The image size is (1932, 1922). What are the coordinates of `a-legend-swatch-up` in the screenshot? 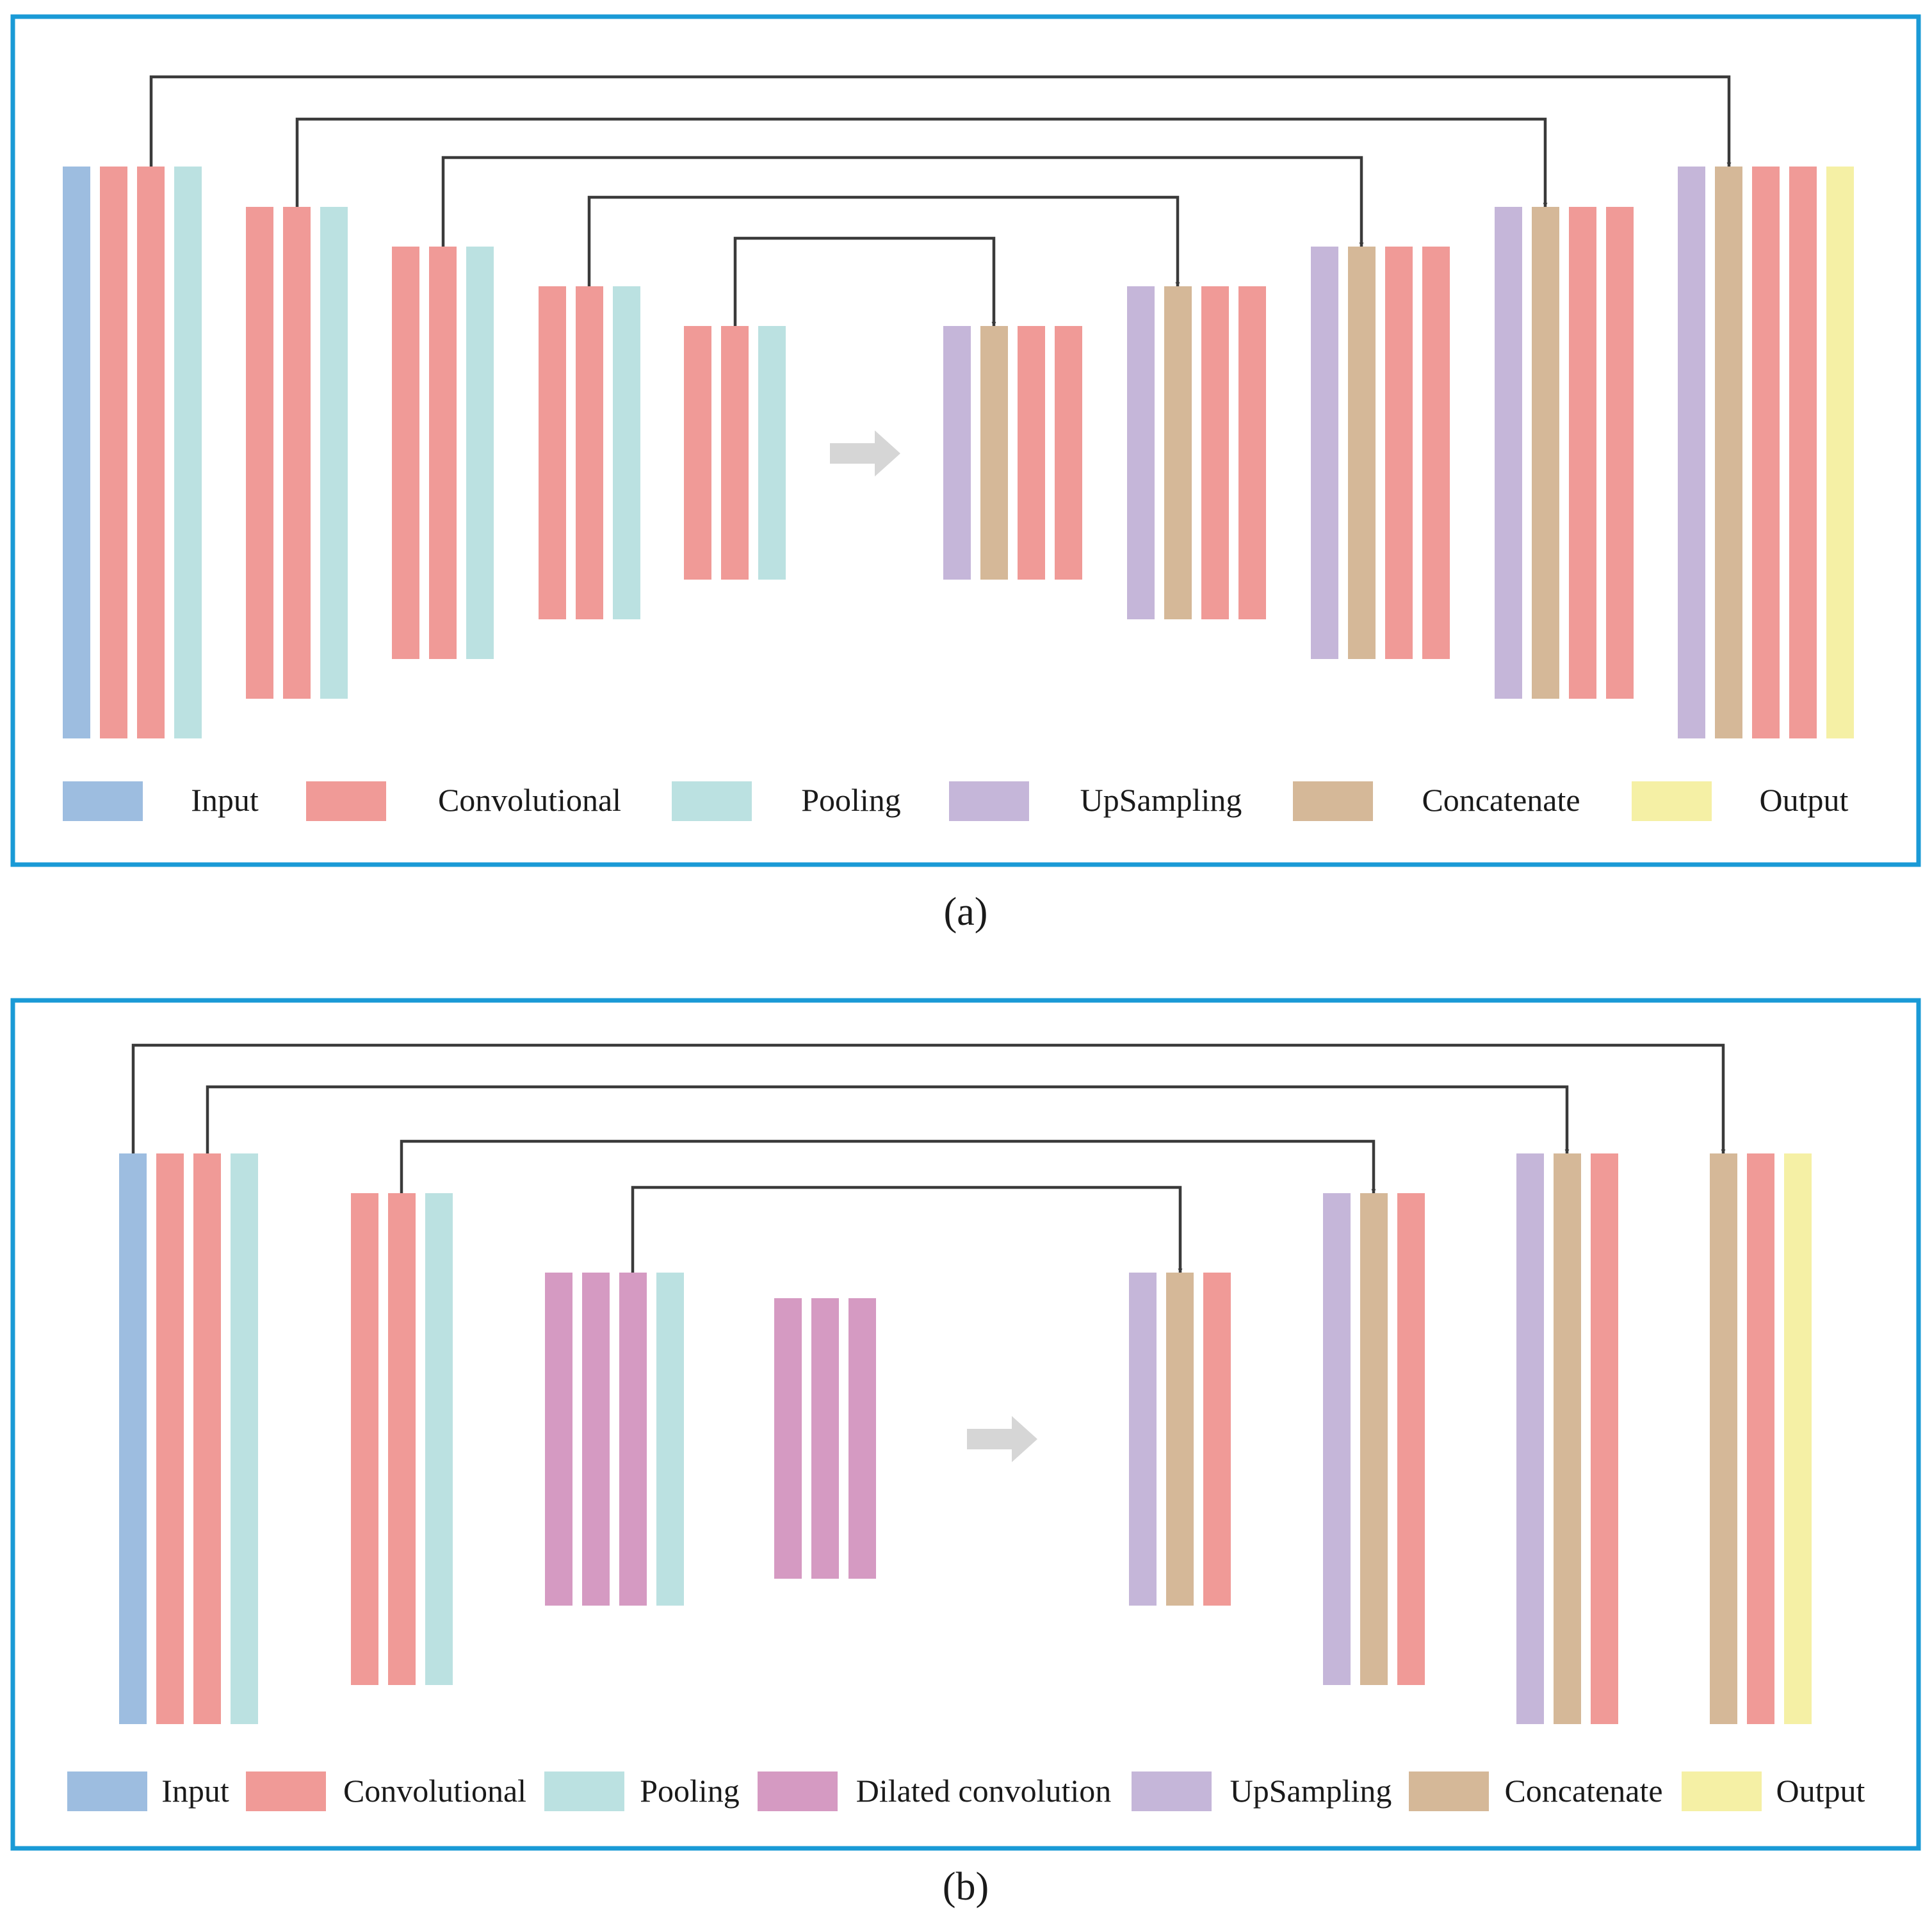 It's located at (989, 801).